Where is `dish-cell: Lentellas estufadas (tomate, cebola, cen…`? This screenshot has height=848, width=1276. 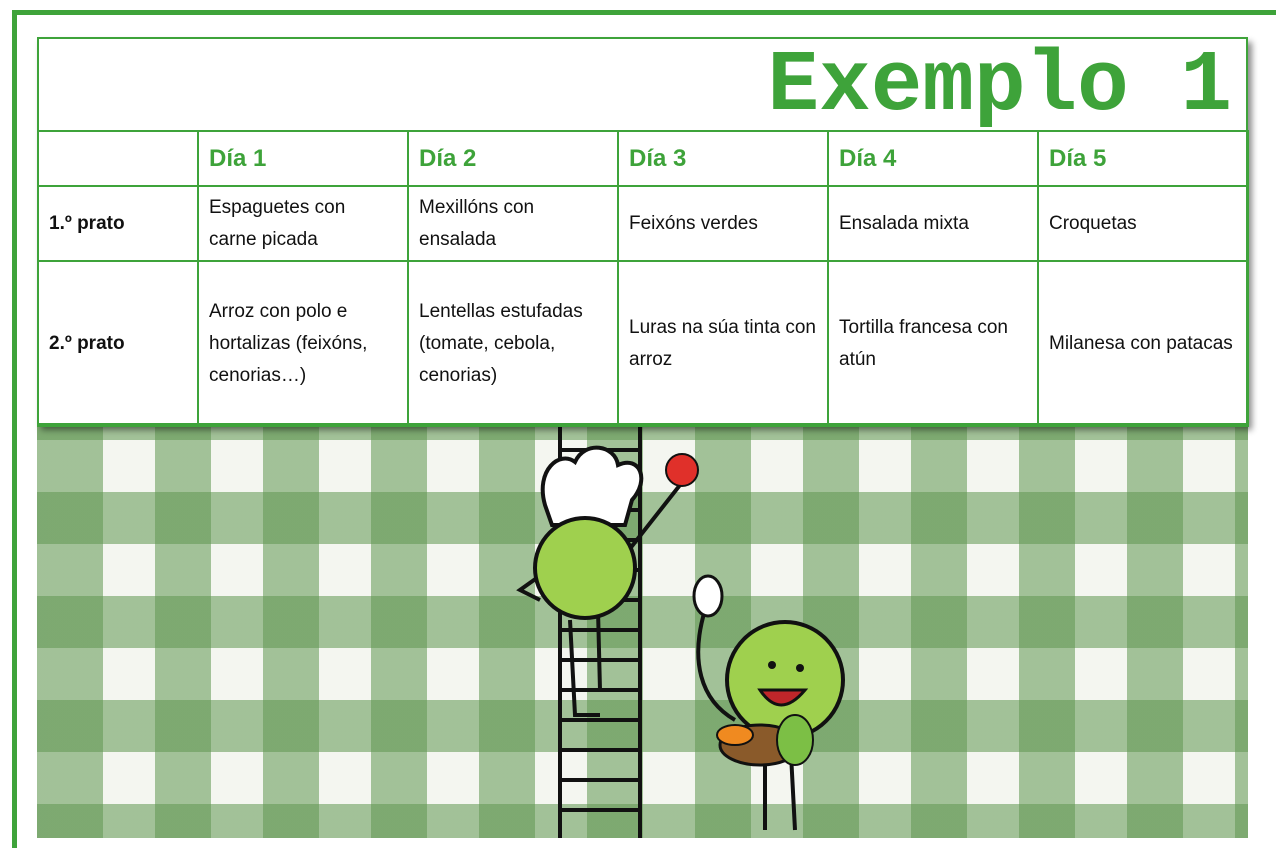 dish-cell: Lentellas estufadas (tomate, cebola, cen… is located at coordinates (513, 343).